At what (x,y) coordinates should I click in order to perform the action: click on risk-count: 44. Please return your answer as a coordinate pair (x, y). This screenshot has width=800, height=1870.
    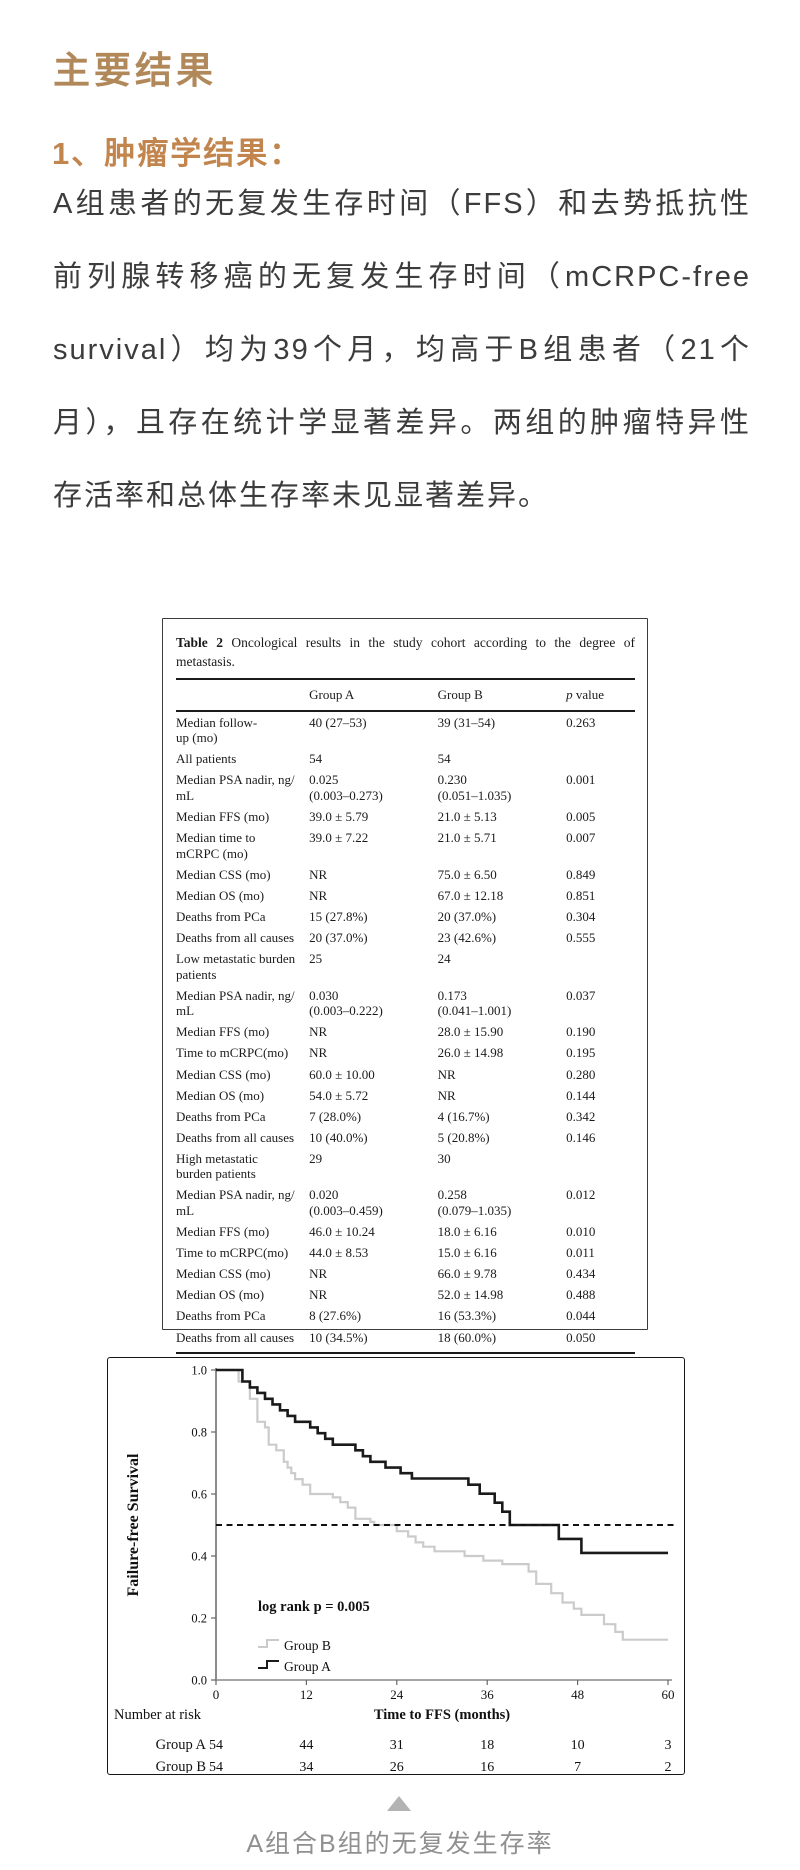
    Looking at the image, I should click on (306, 1745).